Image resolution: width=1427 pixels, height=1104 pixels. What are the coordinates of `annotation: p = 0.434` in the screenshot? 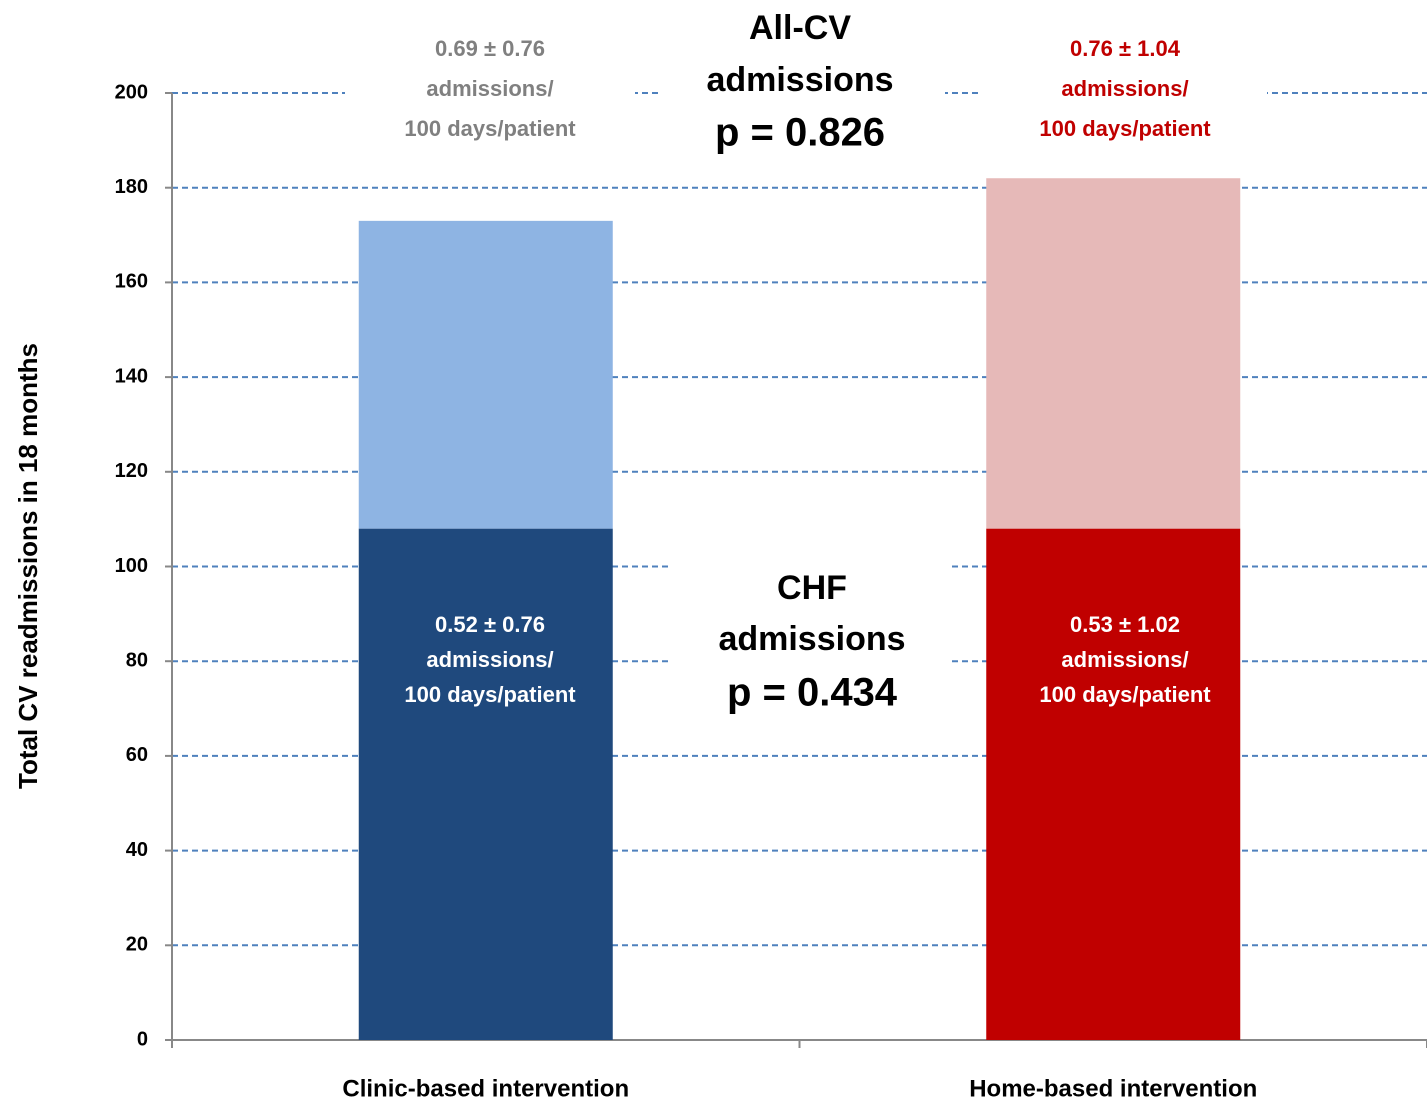 It's located at (812, 693).